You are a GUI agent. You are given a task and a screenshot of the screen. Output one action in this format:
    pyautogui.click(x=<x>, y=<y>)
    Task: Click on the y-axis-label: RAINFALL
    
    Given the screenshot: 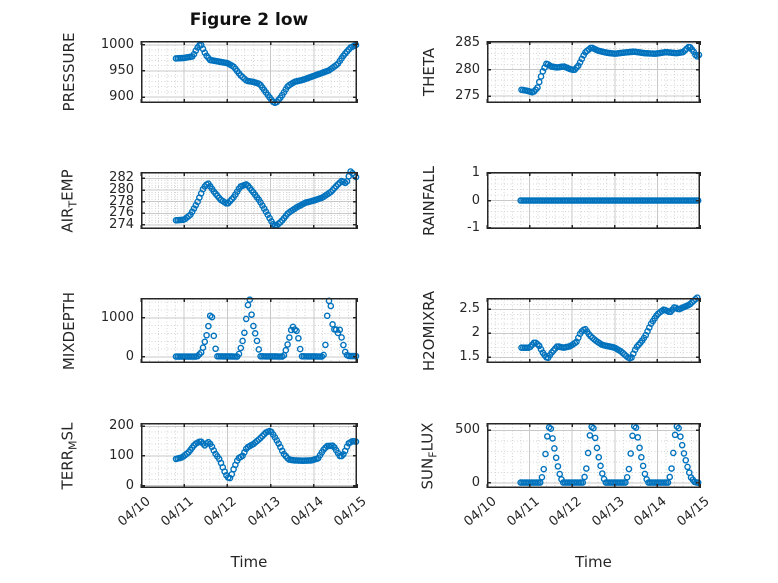 What is the action you would take?
    pyautogui.click(x=429, y=200)
    